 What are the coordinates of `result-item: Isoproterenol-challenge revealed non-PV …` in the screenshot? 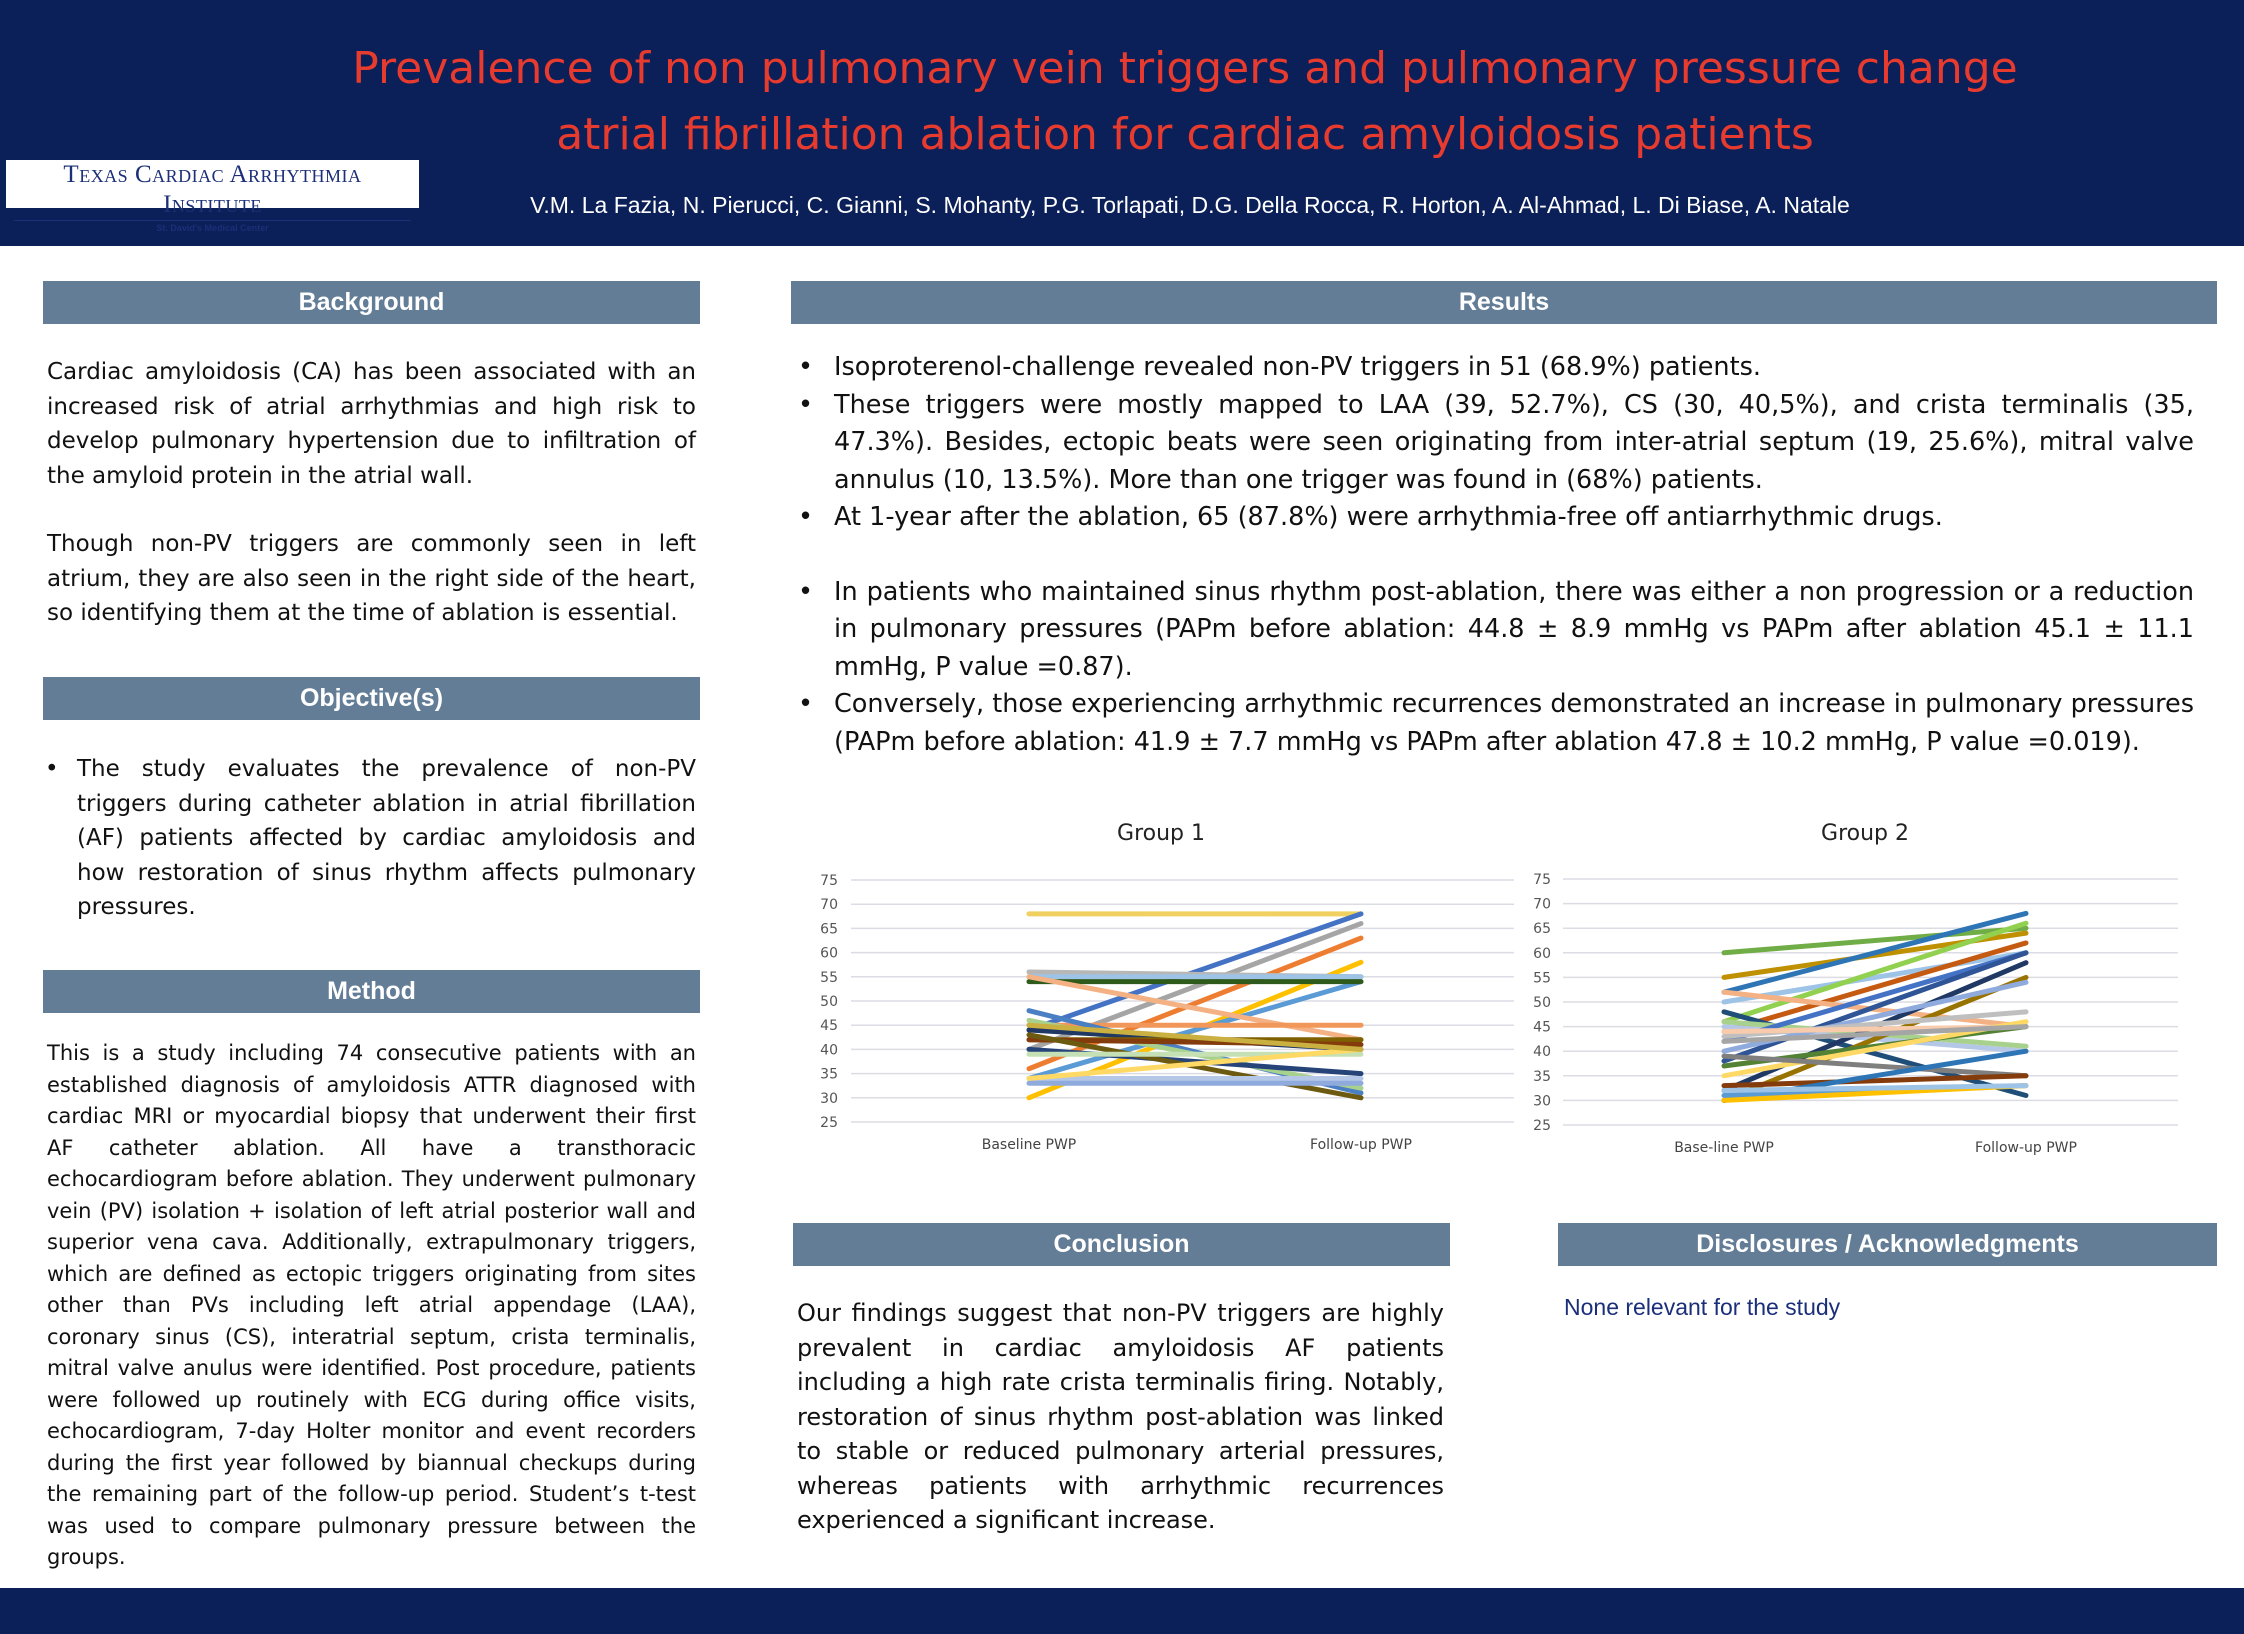 It's located at (1494, 368).